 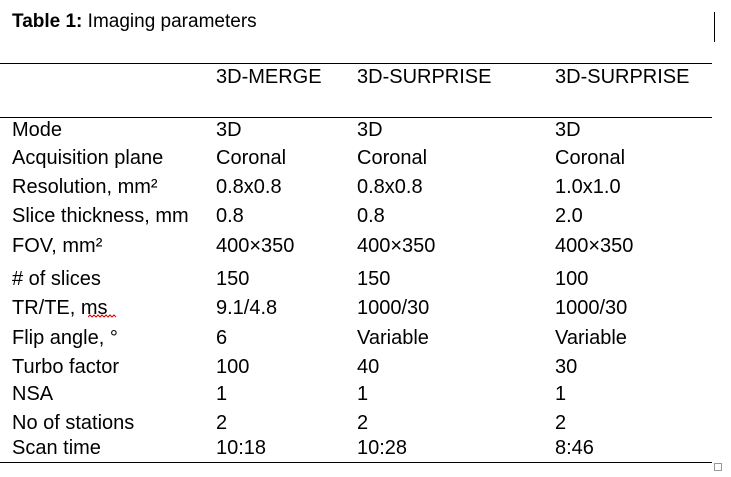 I want to click on table-caption: Table 1: Imaging parameters, so click(x=134, y=22).